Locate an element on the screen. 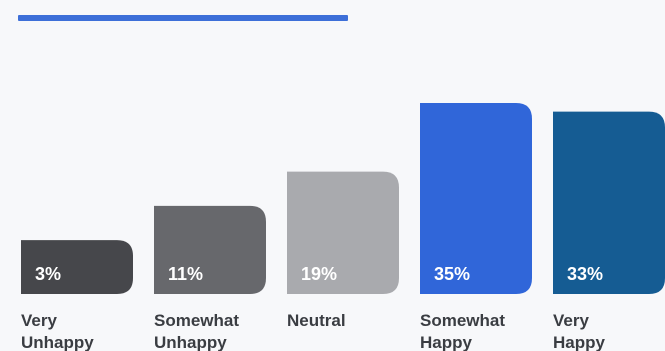 The image size is (665, 351). bar-very-unhappy is located at coordinates (77, 267).